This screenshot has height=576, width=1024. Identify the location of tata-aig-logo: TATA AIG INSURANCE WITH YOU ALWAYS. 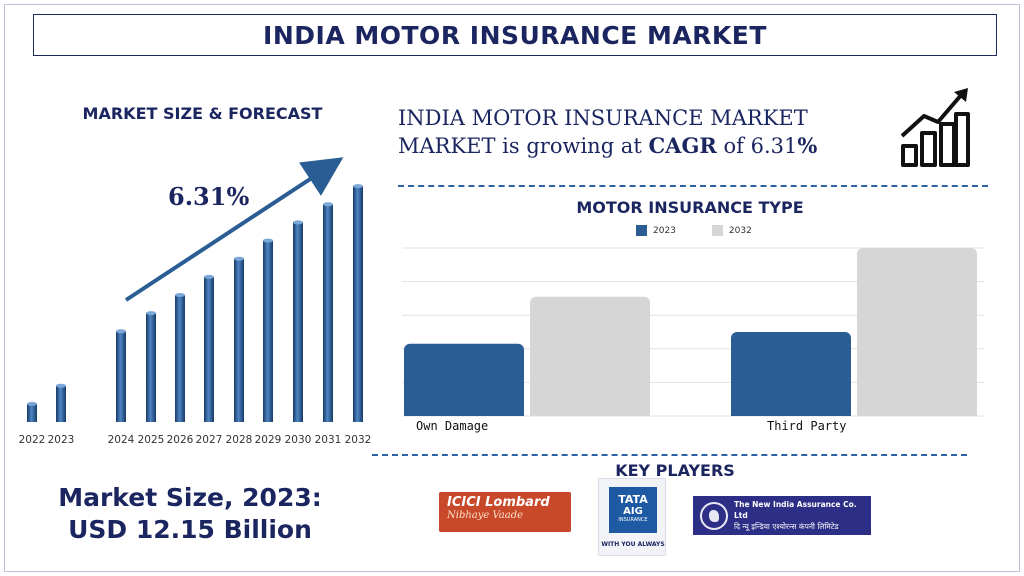
(632, 517).